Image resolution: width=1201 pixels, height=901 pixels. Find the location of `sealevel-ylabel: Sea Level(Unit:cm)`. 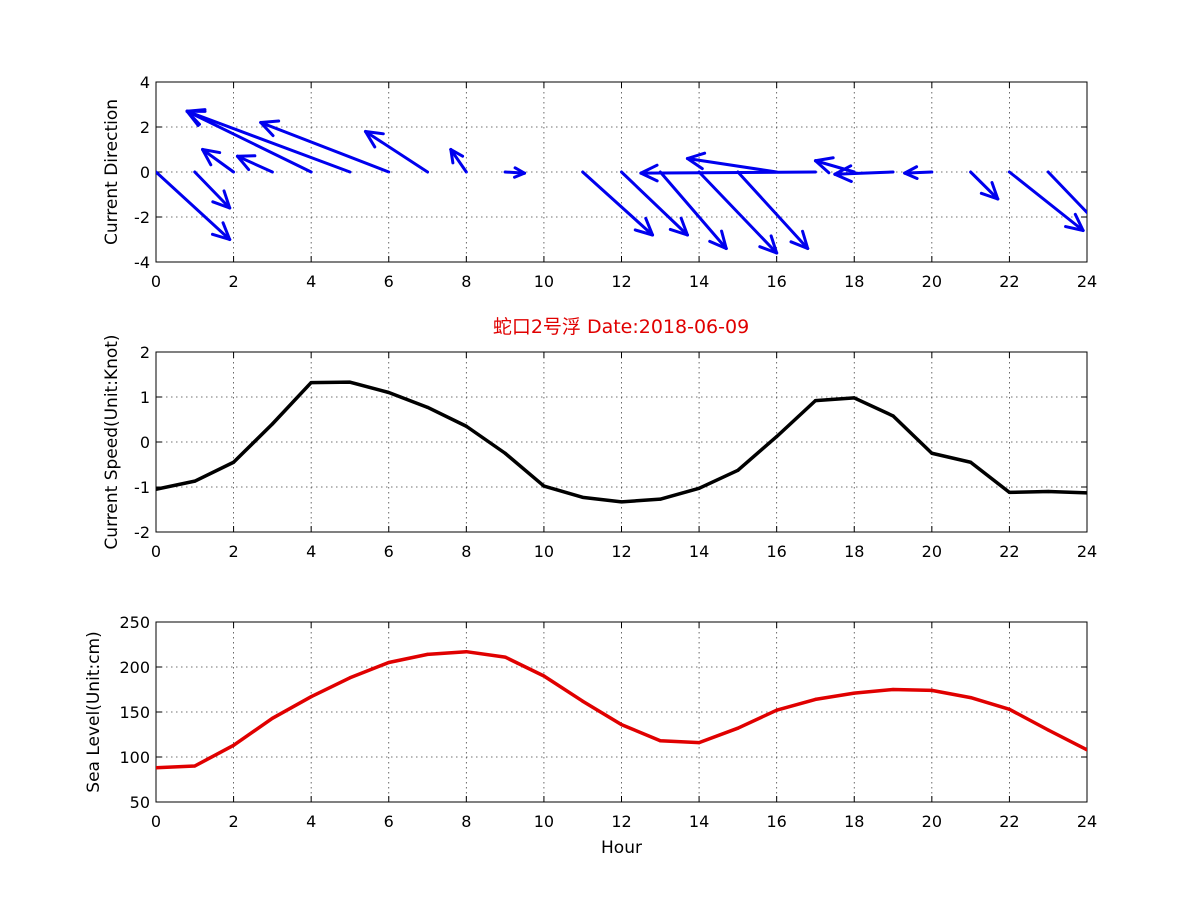

sealevel-ylabel: Sea Level(Unit:cm) is located at coordinates (94, 711).